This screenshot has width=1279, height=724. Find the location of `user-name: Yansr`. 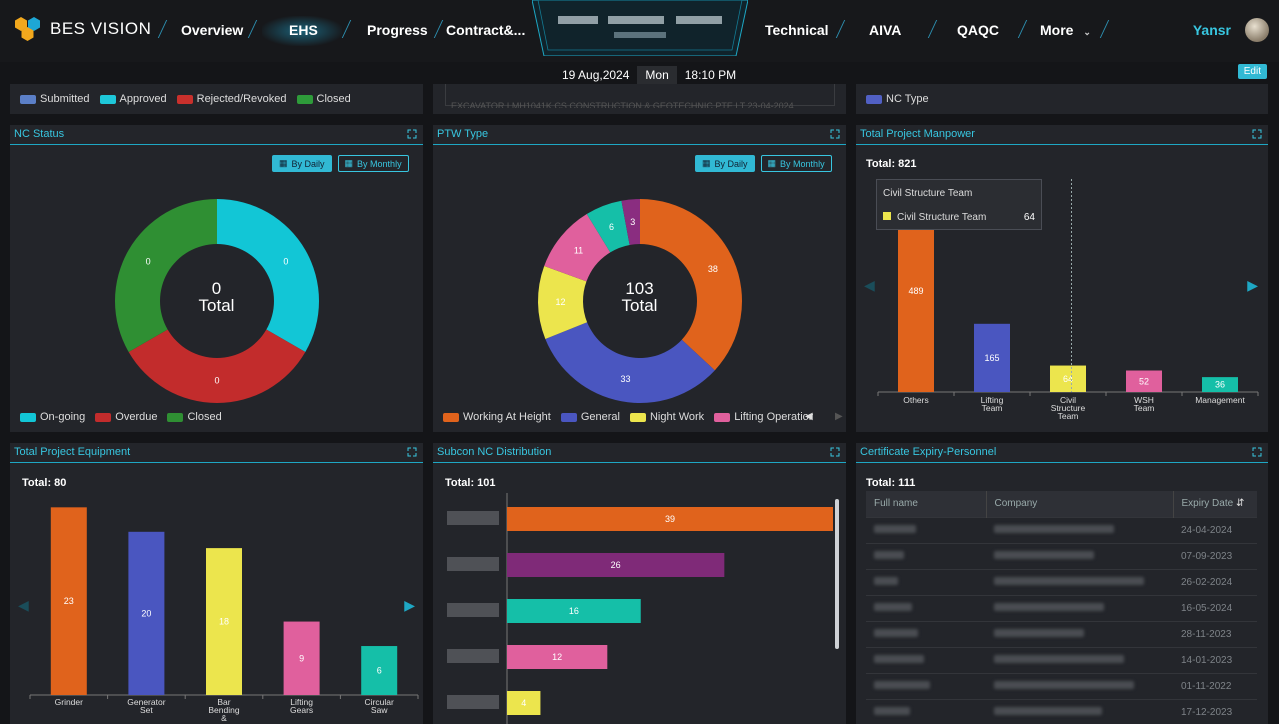

user-name: Yansr is located at coordinates (1211, 30).